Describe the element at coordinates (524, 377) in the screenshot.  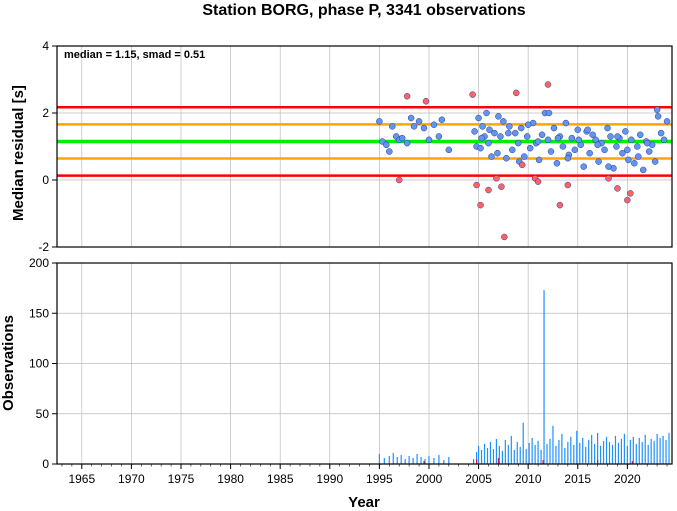
I see `observation-bars` at that location.